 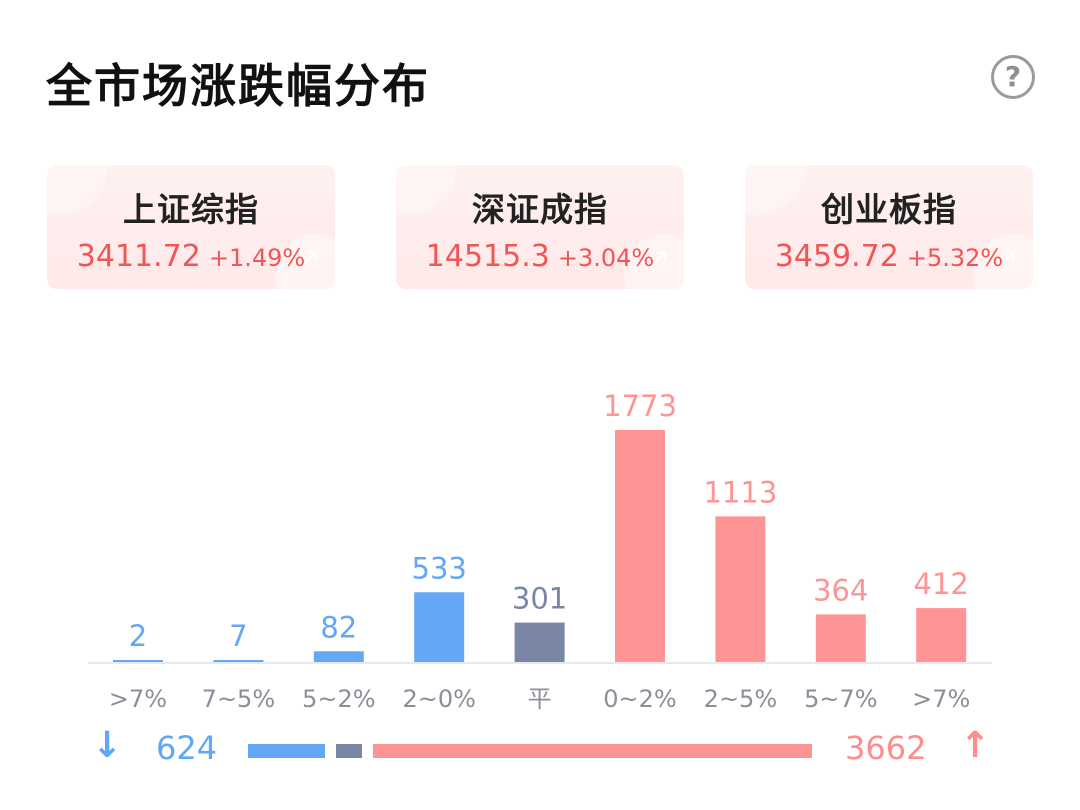 What do you see at coordinates (955, 258) in the screenshot?
I see `index-change: +5.32%` at bounding box center [955, 258].